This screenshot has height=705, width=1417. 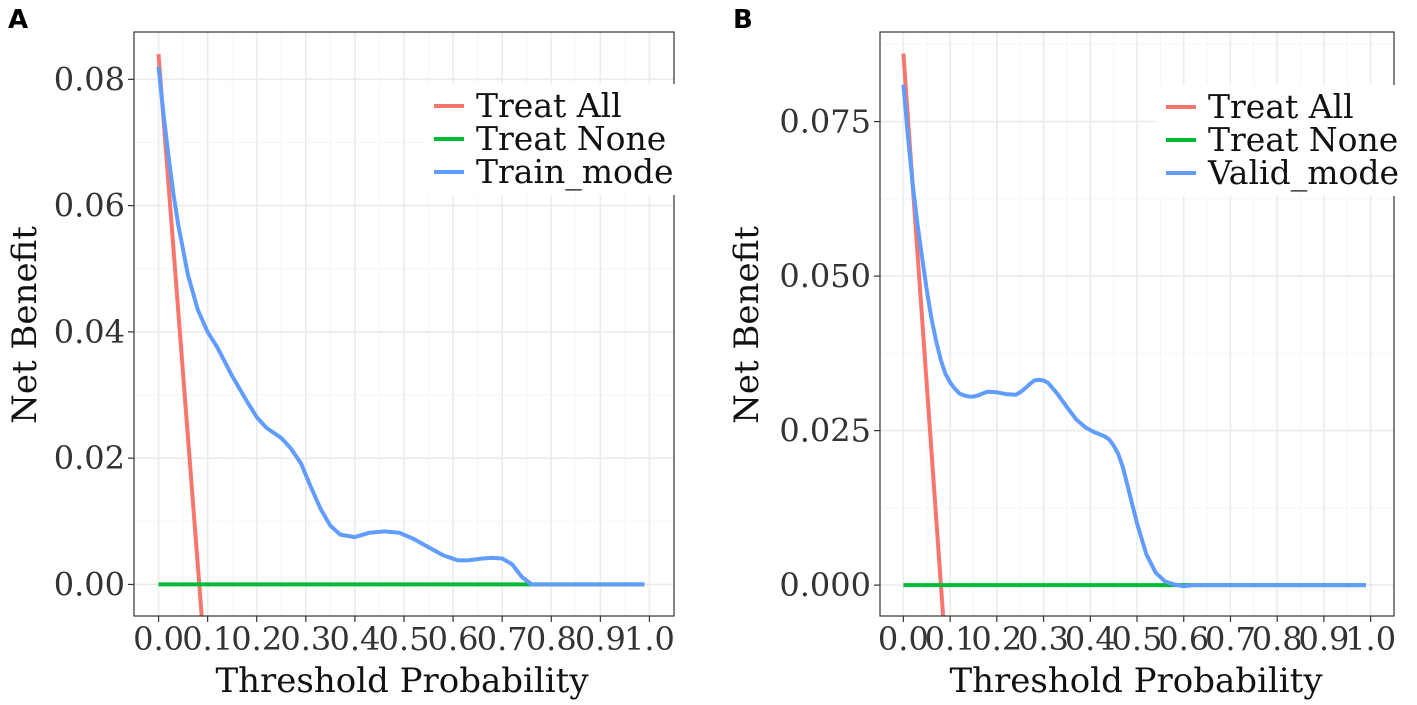 What do you see at coordinates (747, 325) in the screenshot?
I see `panel-b-y-axis-title: Net Benefit` at bounding box center [747, 325].